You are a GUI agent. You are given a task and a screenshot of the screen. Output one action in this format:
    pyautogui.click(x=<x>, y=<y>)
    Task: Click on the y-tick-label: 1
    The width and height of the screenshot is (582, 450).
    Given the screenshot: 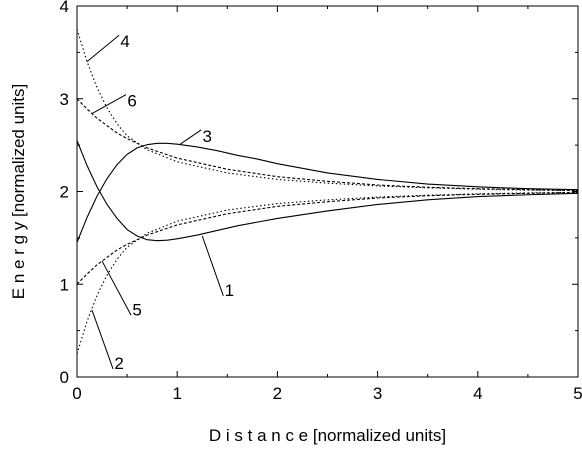 What is the action you would take?
    pyautogui.click(x=64, y=284)
    